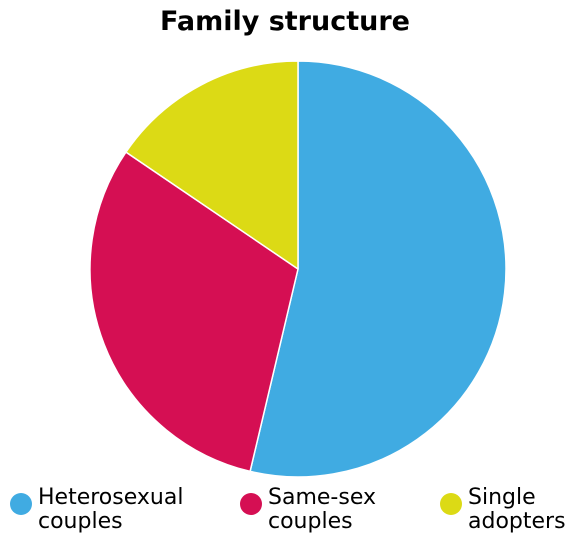 The image size is (570, 546). What do you see at coordinates (212, 165) in the screenshot?
I see `pie-slice-single-adopters` at bounding box center [212, 165].